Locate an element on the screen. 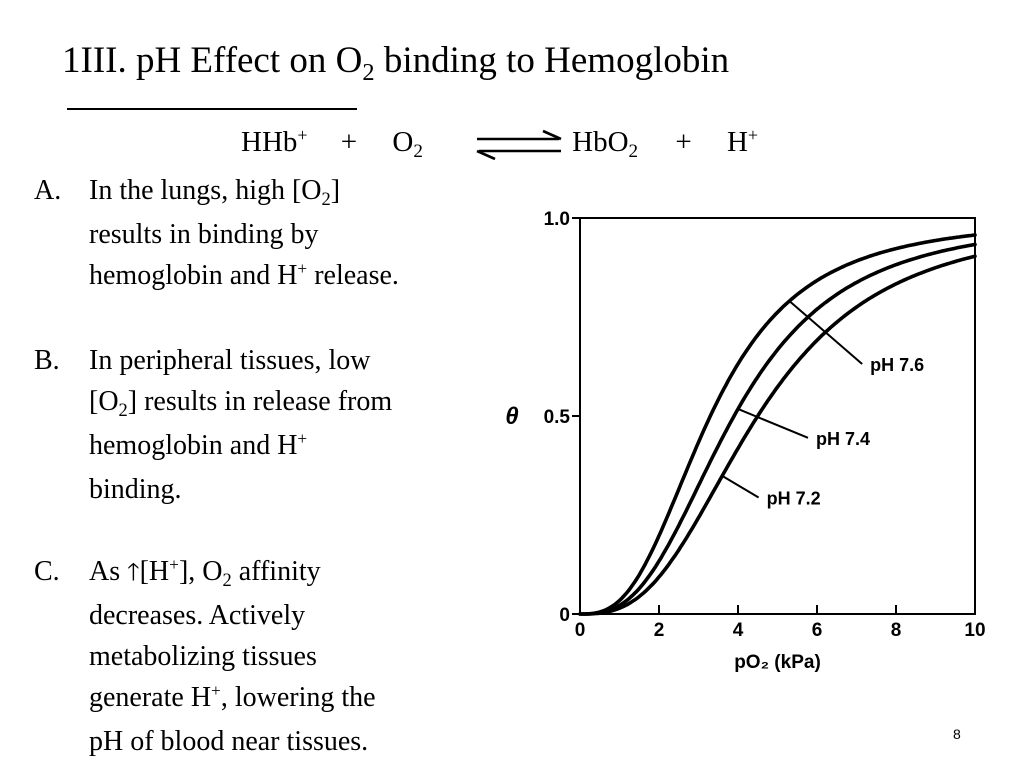 The height and width of the screenshot is (768, 1024). product-h: H+ is located at coordinates (742, 141).